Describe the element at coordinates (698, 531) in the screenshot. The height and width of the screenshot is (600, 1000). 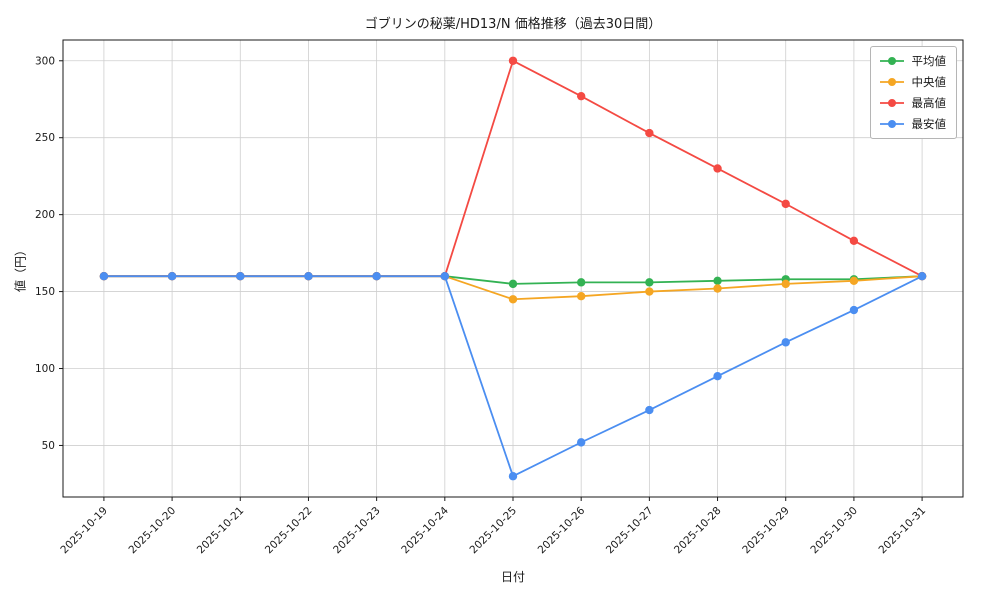
I see `x-tick-label: 2025-10-28` at that location.